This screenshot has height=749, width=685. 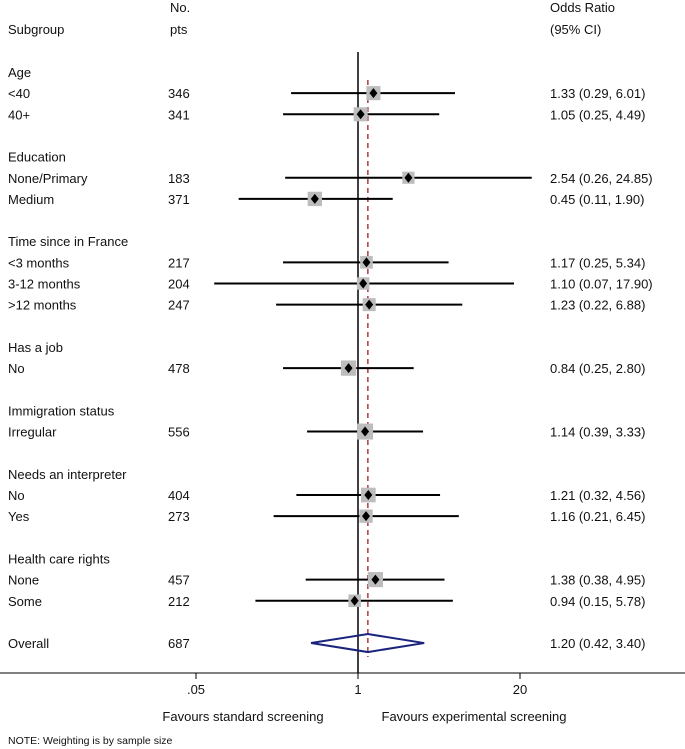 What do you see at coordinates (326, 114) in the screenshot?
I see `study-row: 40+ 341 1.05 (0.25, 4.49)` at bounding box center [326, 114].